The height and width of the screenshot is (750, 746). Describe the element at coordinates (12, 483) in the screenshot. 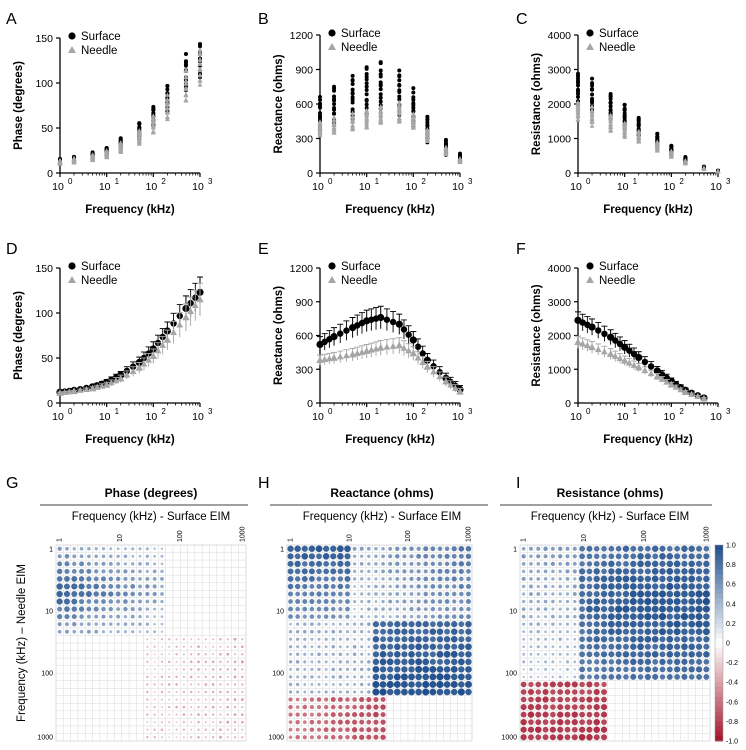

I see `panel-letter: G` at that location.